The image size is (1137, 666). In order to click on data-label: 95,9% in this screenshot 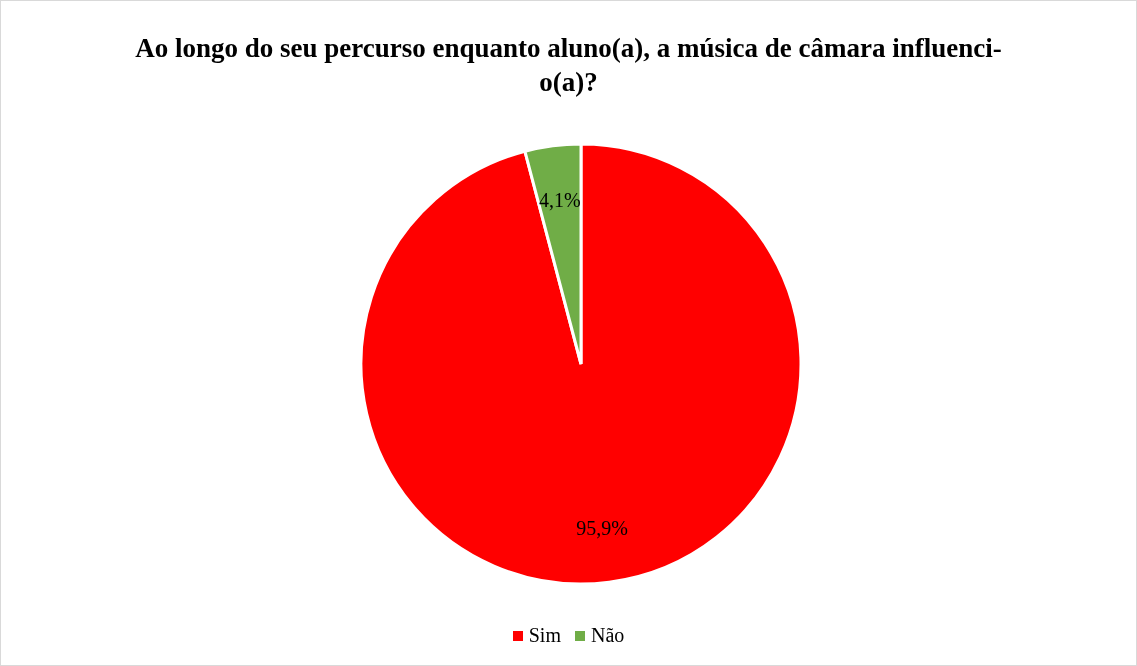, I will do `click(602, 527)`.